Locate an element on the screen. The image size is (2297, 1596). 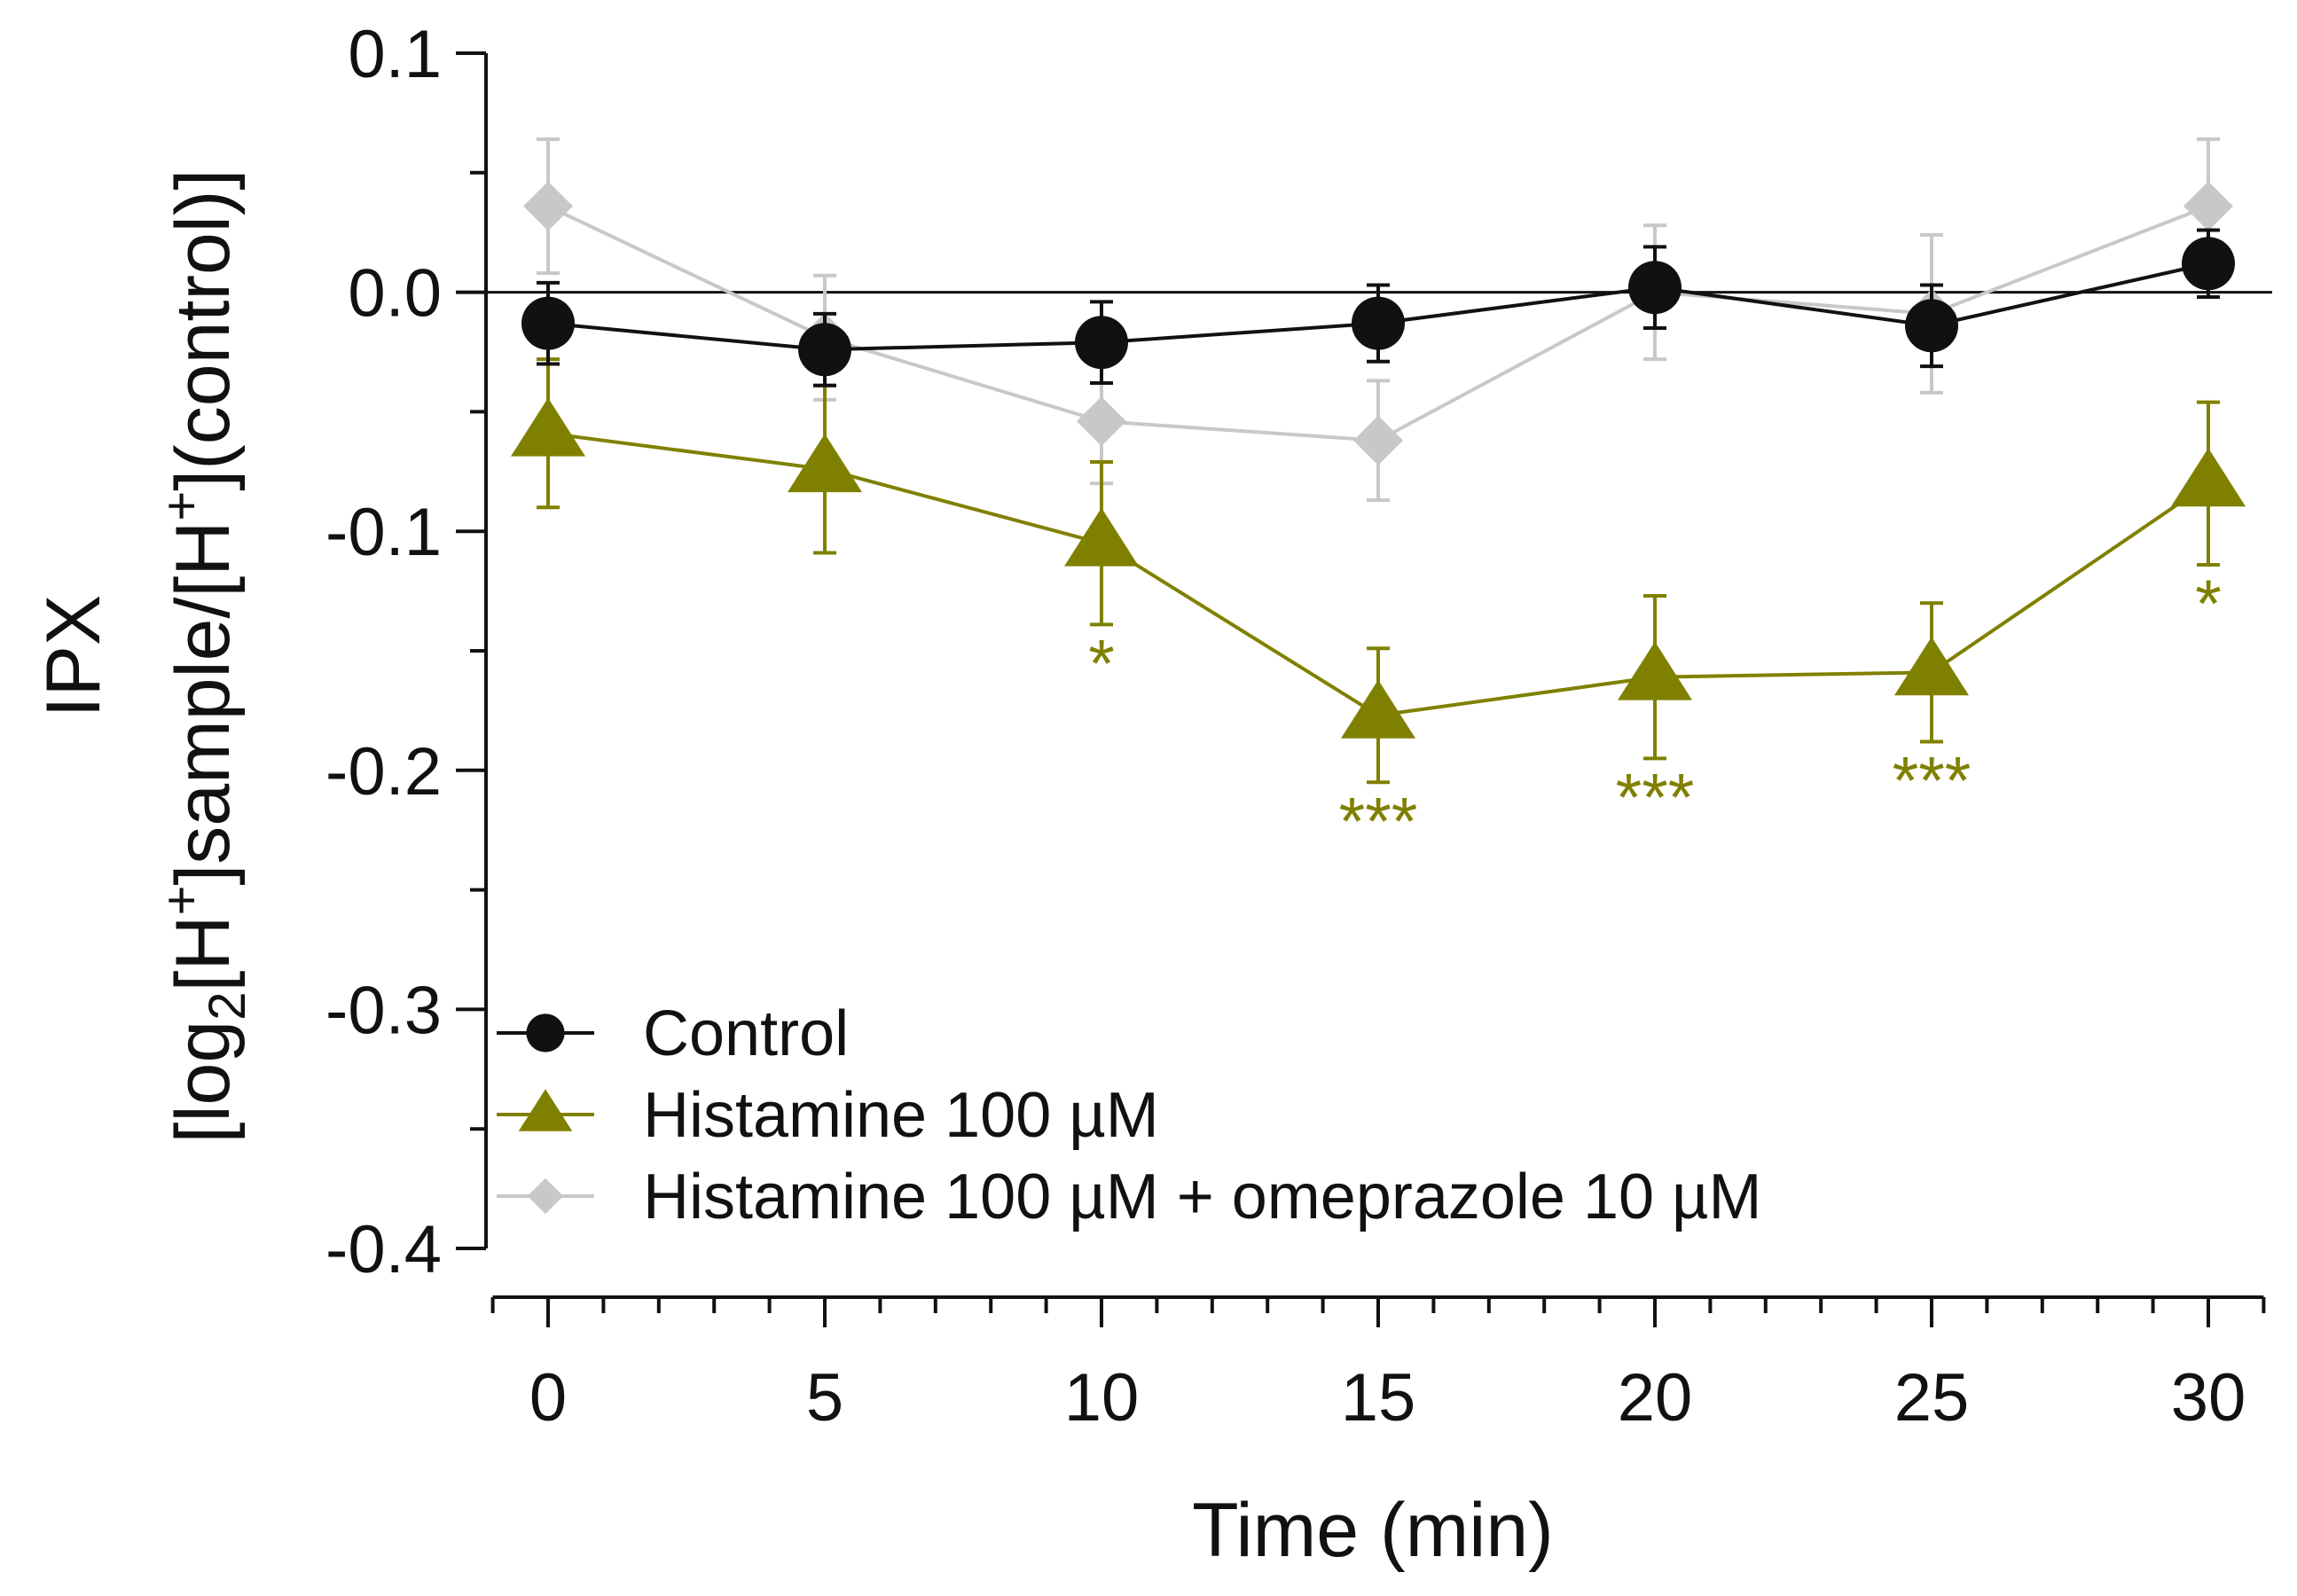
y-tick-label: -0.3 is located at coordinates (383, 1011).